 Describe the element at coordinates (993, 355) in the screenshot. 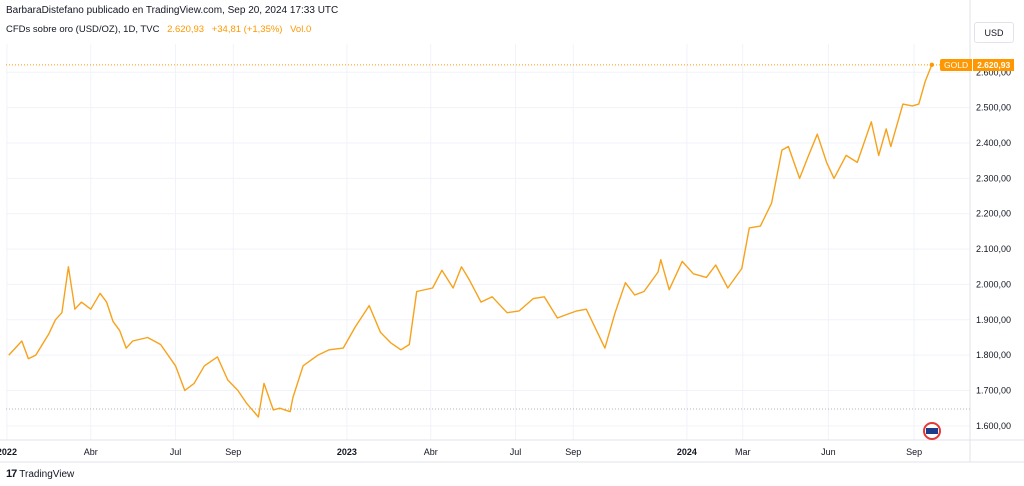

I see `y-tick-label: 1.800,00` at that location.